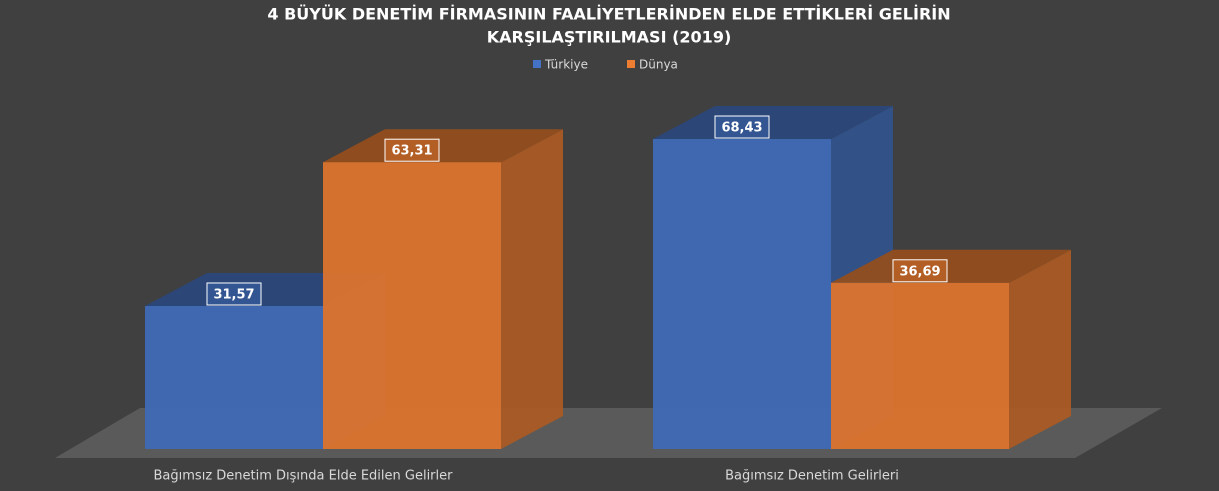  I want to click on legend-label: Türkiye, so click(566, 65).